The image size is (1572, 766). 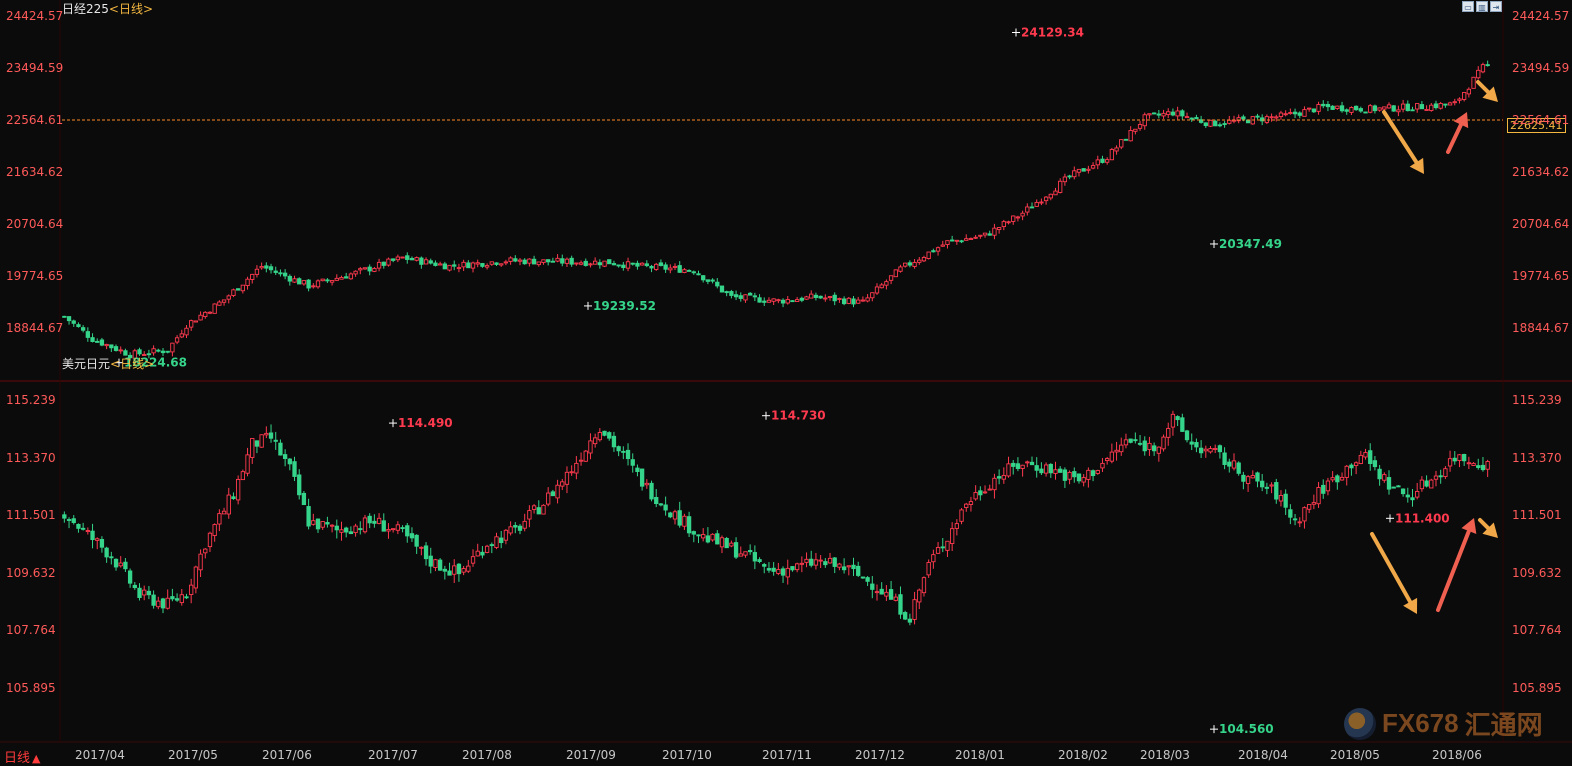 I want to click on bottom-y-tick-left: 109.632, so click(x=31, y=572).